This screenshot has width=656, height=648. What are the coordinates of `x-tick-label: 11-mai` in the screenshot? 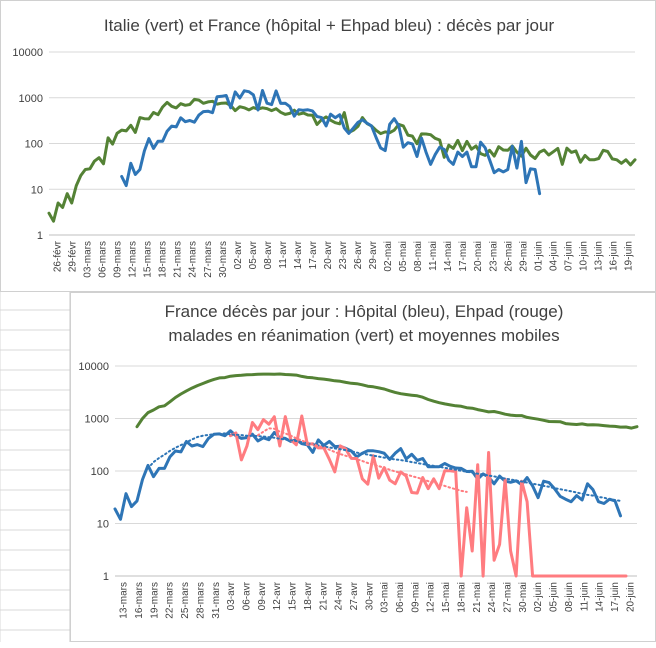 It's located at (433, 256).